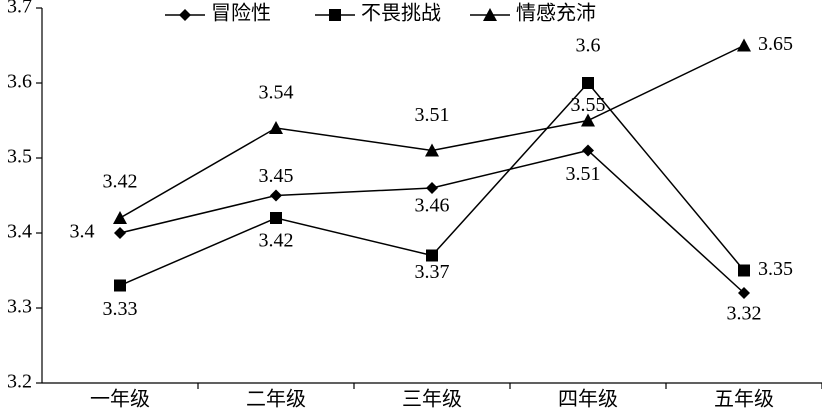  Describe the element at coordinates (241, 13) in the screenshot. I see `legend-label: 冒险性` at that location.